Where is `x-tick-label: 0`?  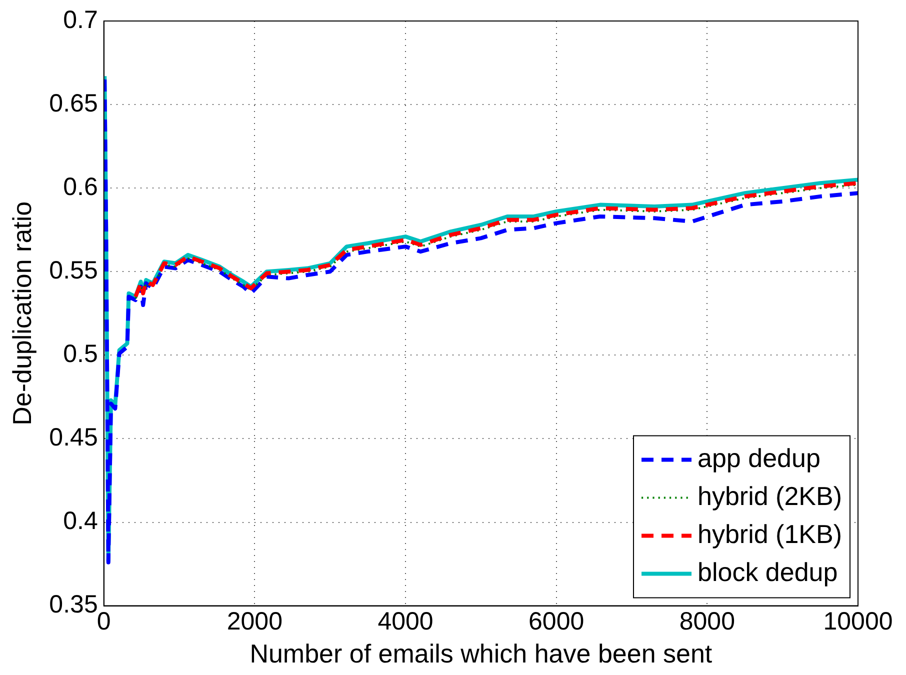
x-tick-label: 0 is located at coordinates (103, 622).